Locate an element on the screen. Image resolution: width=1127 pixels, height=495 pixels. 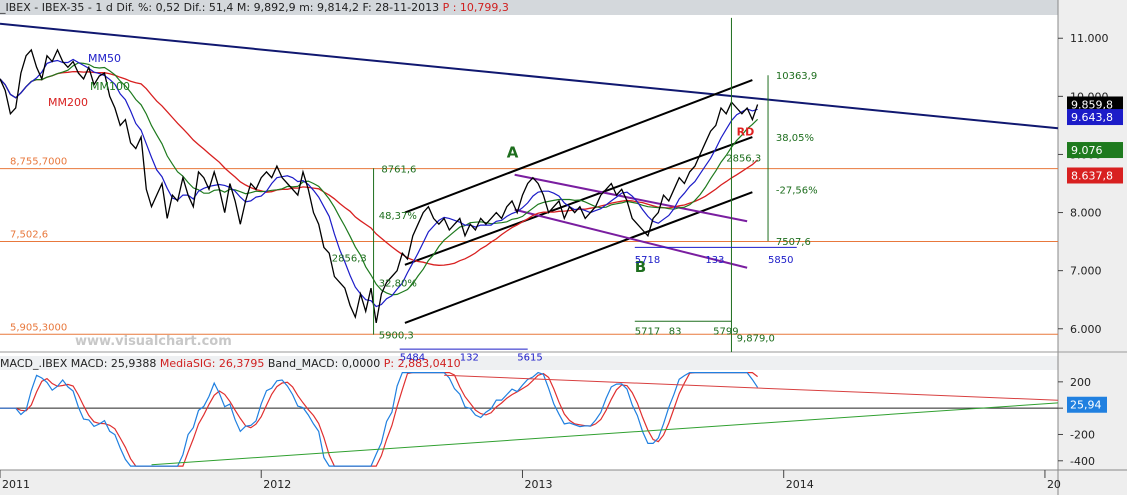
channel-middle-line is located at coordinates (578, 201).